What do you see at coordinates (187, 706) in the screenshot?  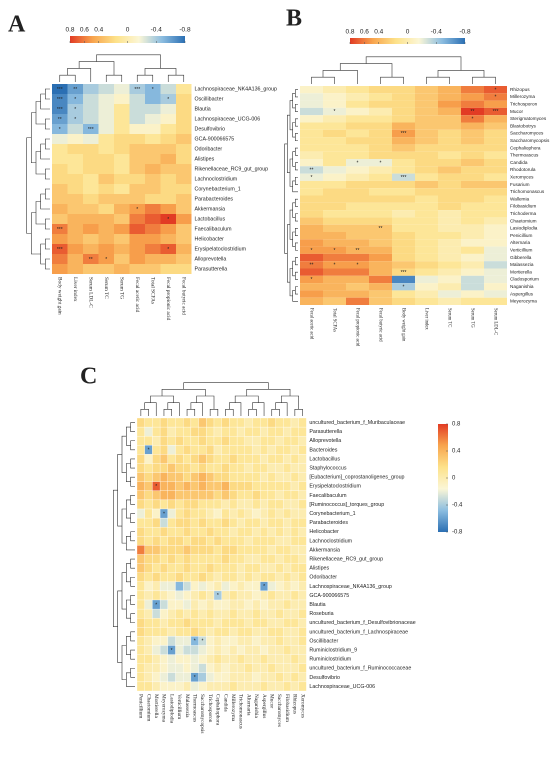 I see `column-label: Malassezia` at bounding box center [187, 706].